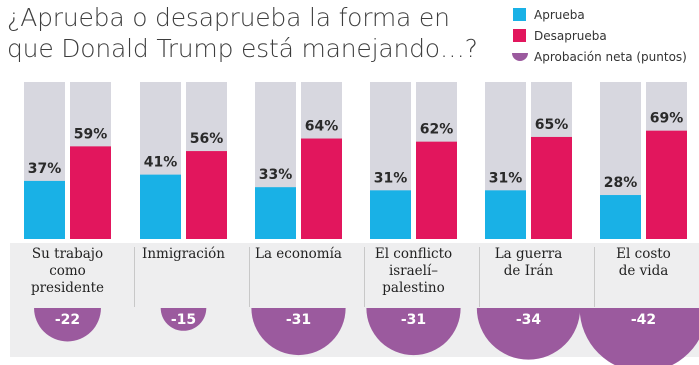 This screenshot has height=365, width=699. I want to click on data-label-approve: 41%, so click(161, 163).